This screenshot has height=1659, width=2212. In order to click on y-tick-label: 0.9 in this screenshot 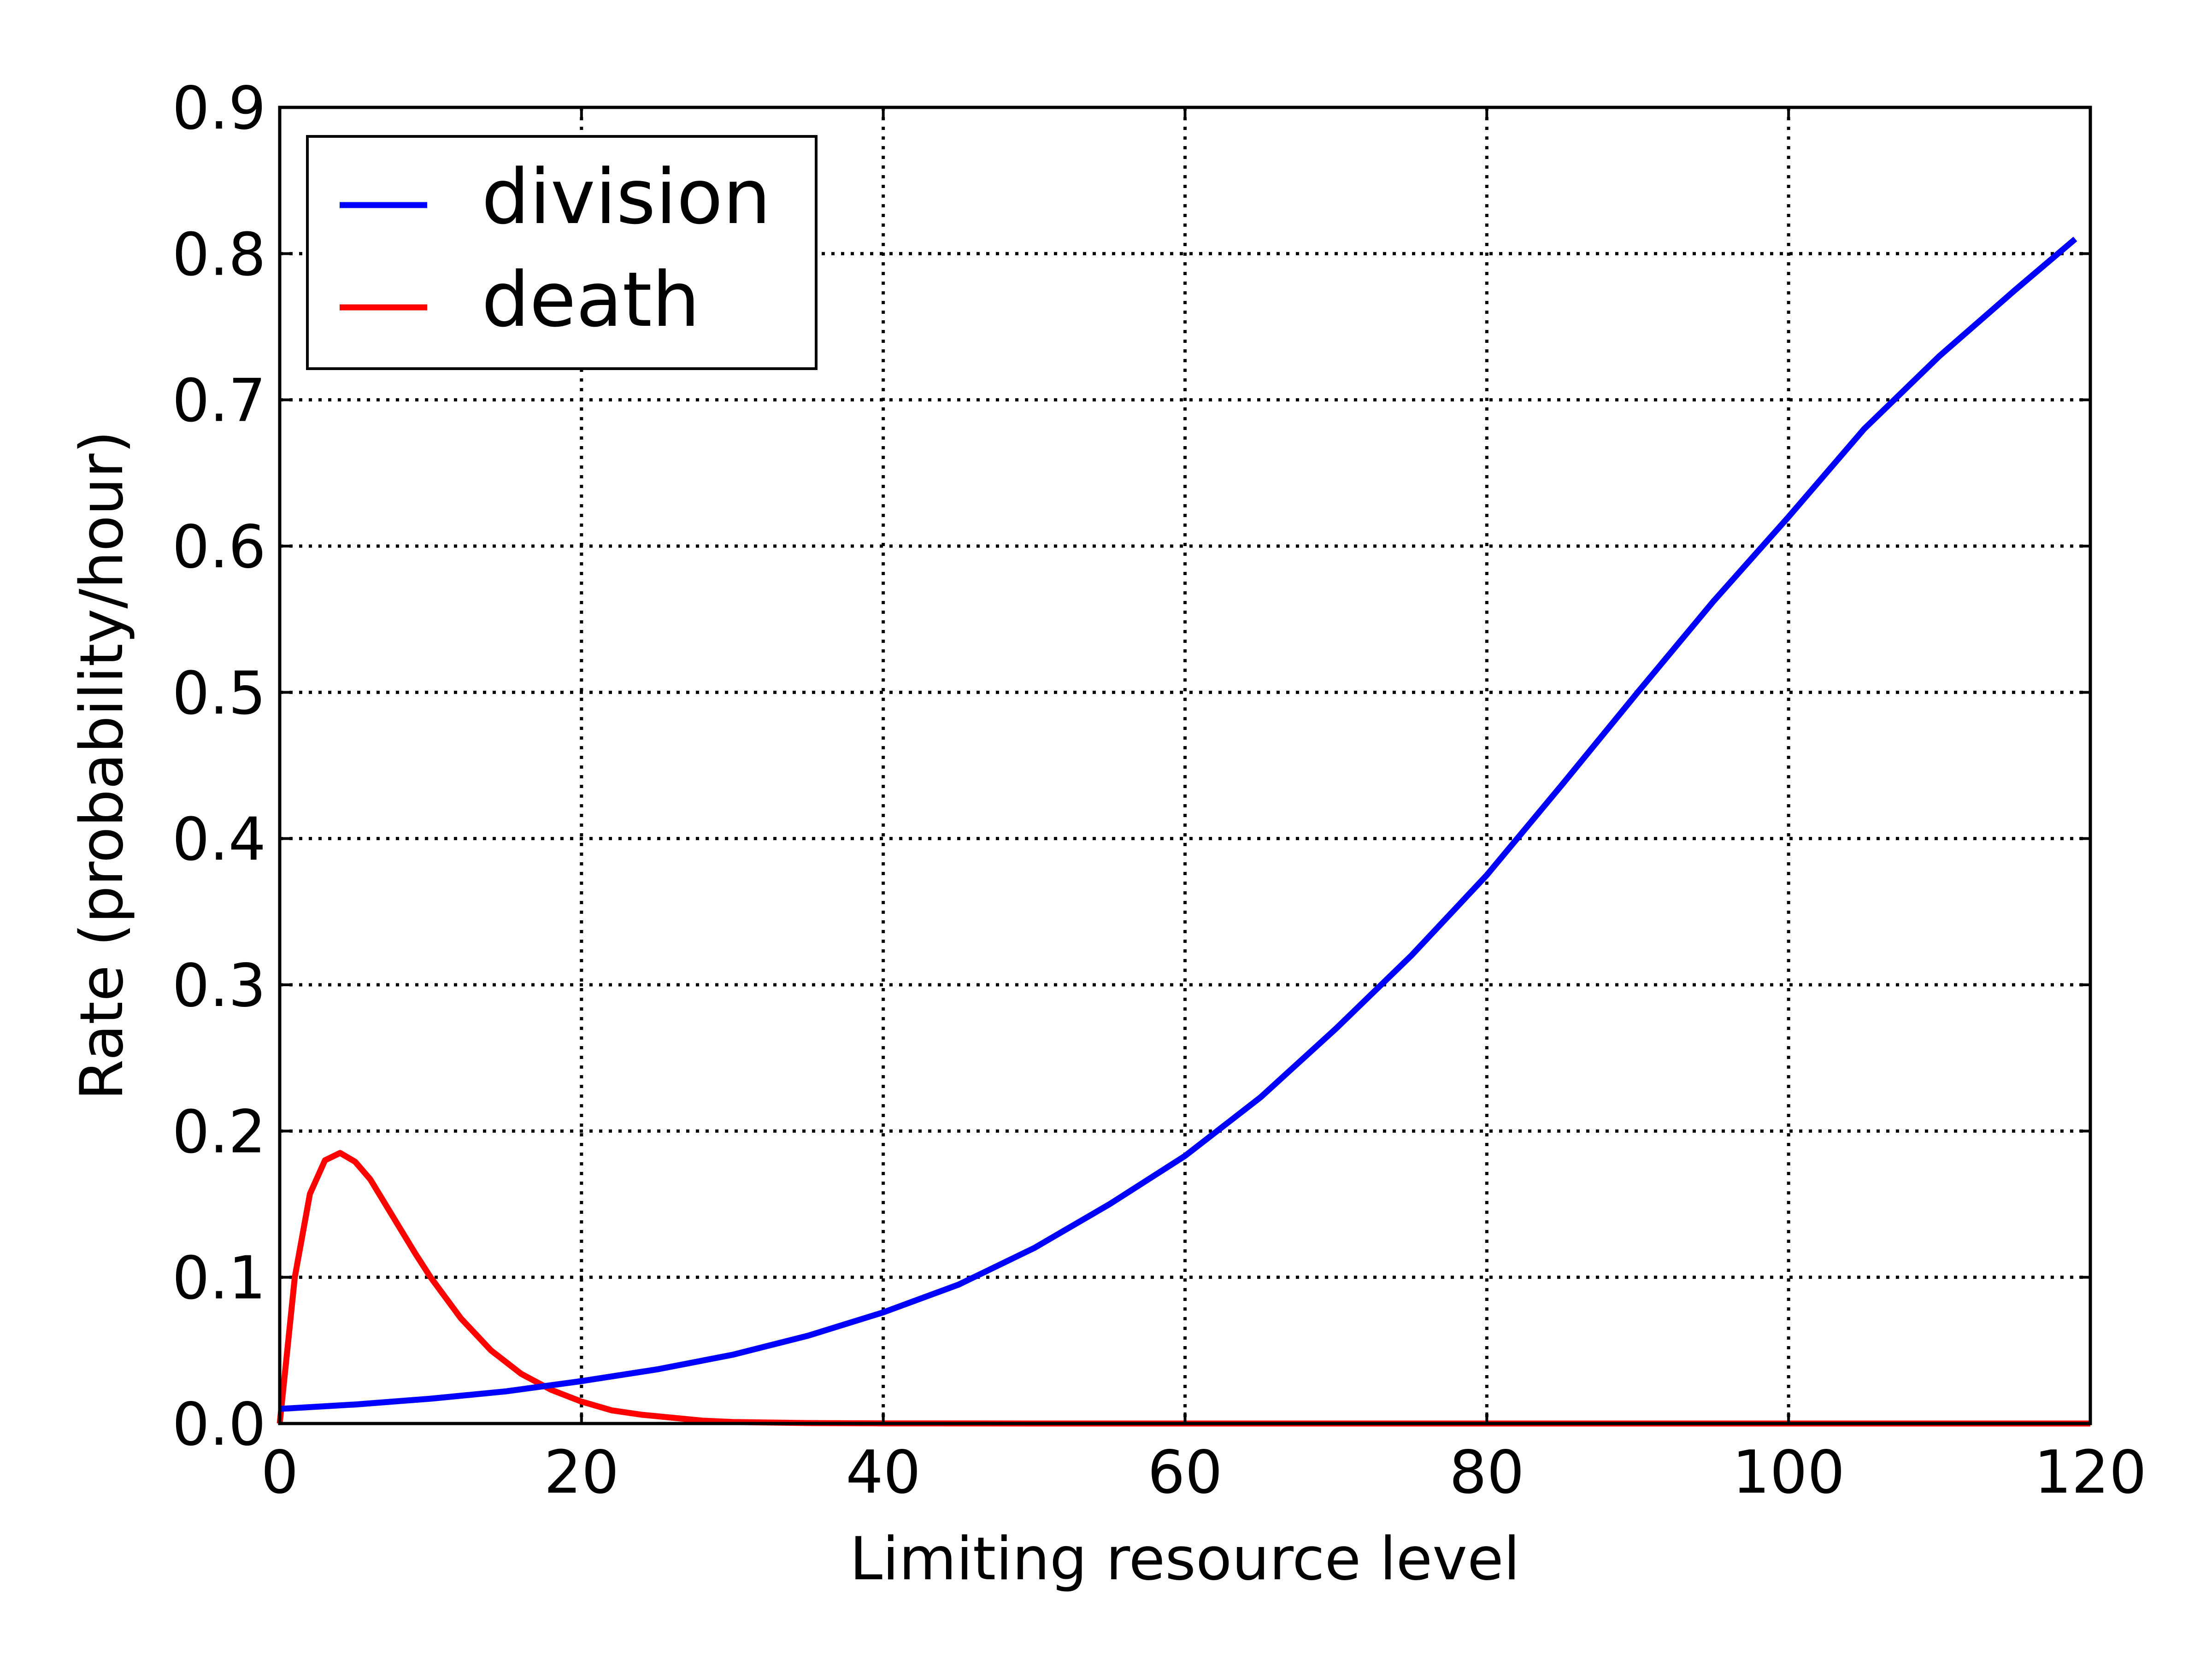, I will do `click(219, 108)`.